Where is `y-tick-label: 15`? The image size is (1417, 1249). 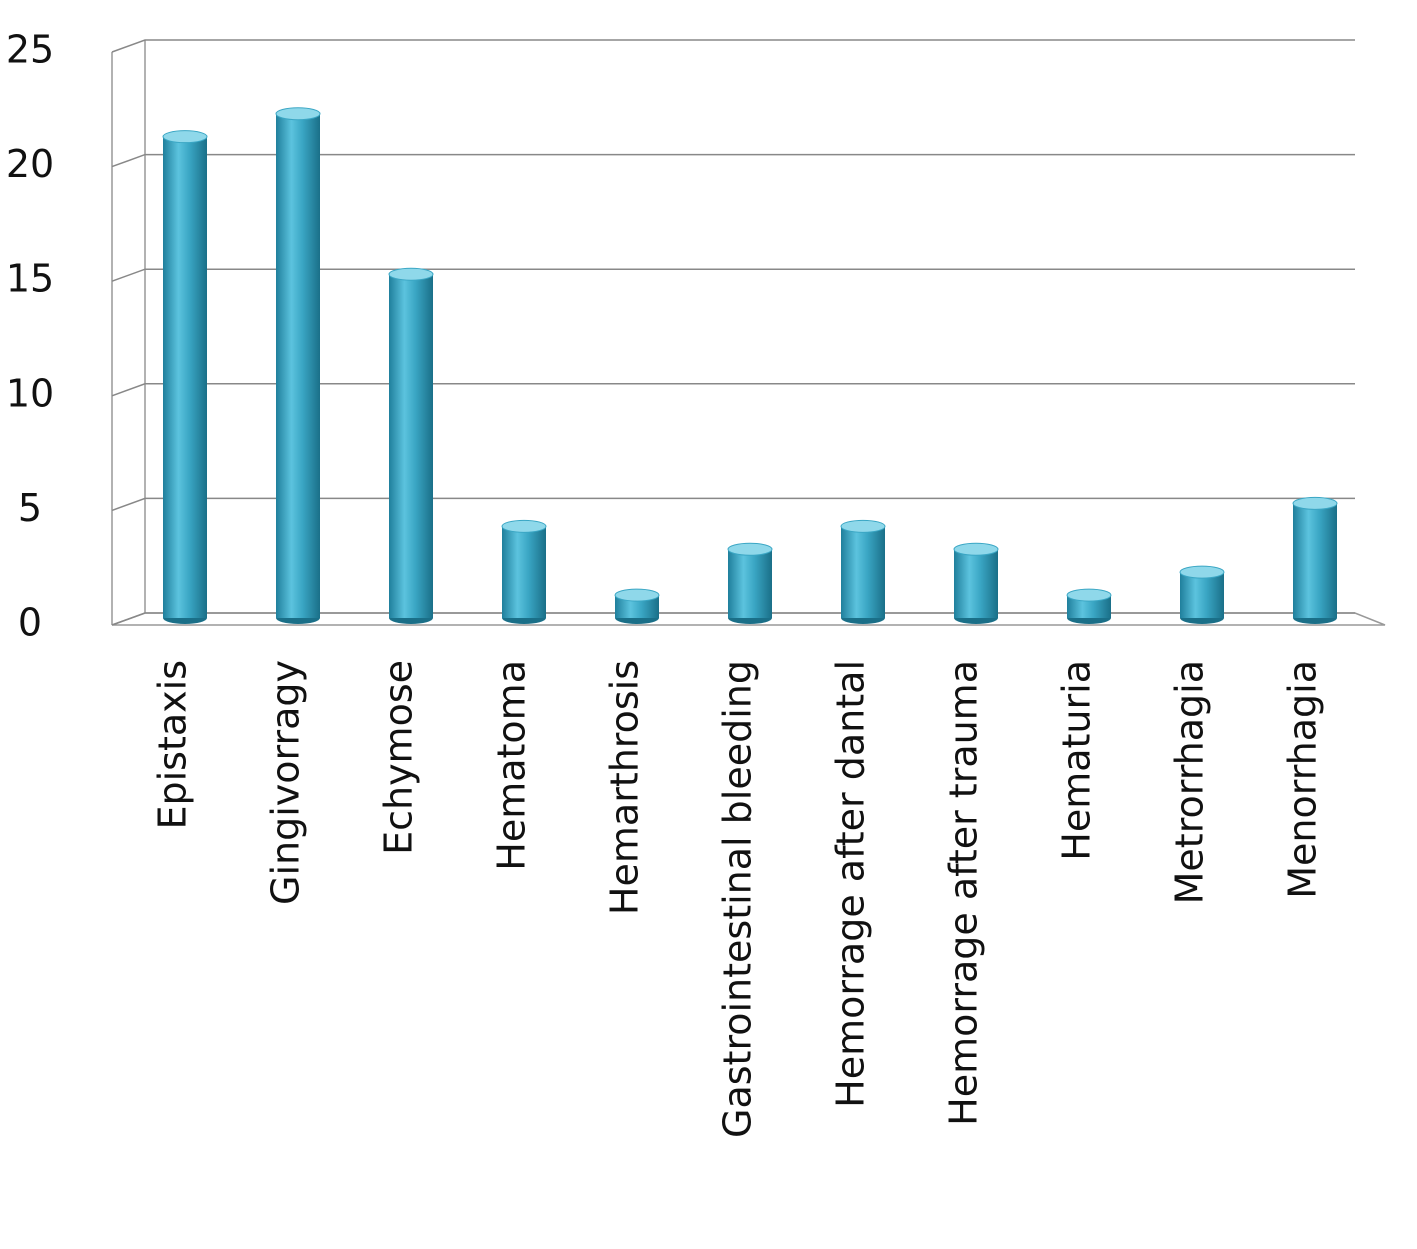
y-tick-label: 15 is located at coordinates (30, 279).